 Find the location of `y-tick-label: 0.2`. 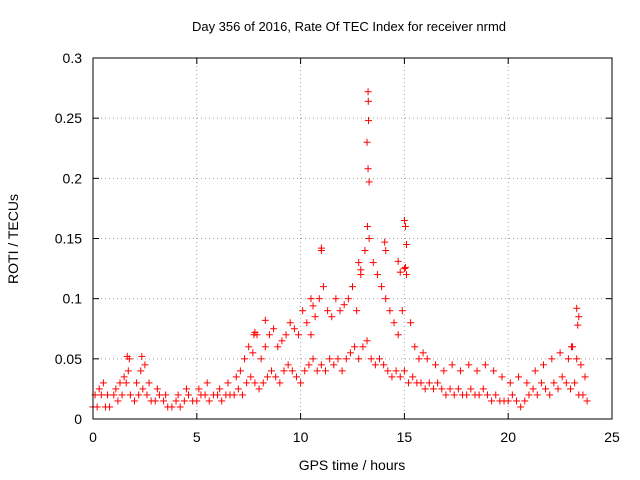

y-tick-label: 0.2 is located at coordinates (73, 178).